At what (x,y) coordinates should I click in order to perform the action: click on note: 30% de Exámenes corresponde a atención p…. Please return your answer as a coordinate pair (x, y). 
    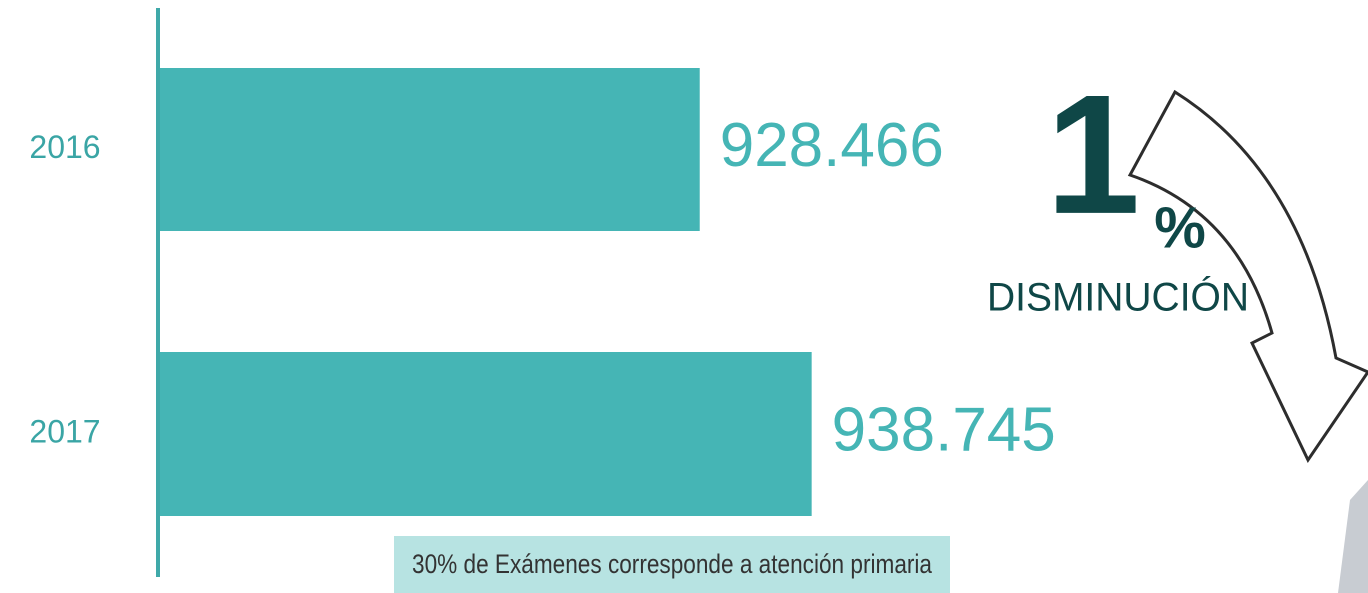
    Looking at the image, I should click on (672, 564).